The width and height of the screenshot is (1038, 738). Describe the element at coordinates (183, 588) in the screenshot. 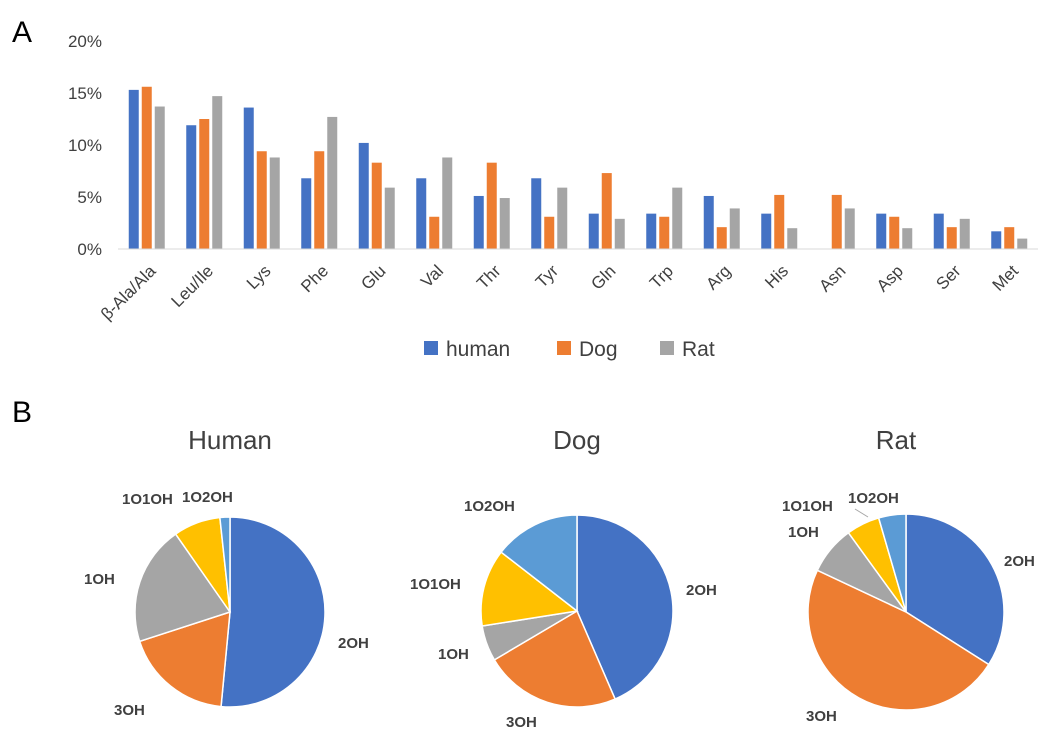

I see `pie-slice-human-1oh` at that location.